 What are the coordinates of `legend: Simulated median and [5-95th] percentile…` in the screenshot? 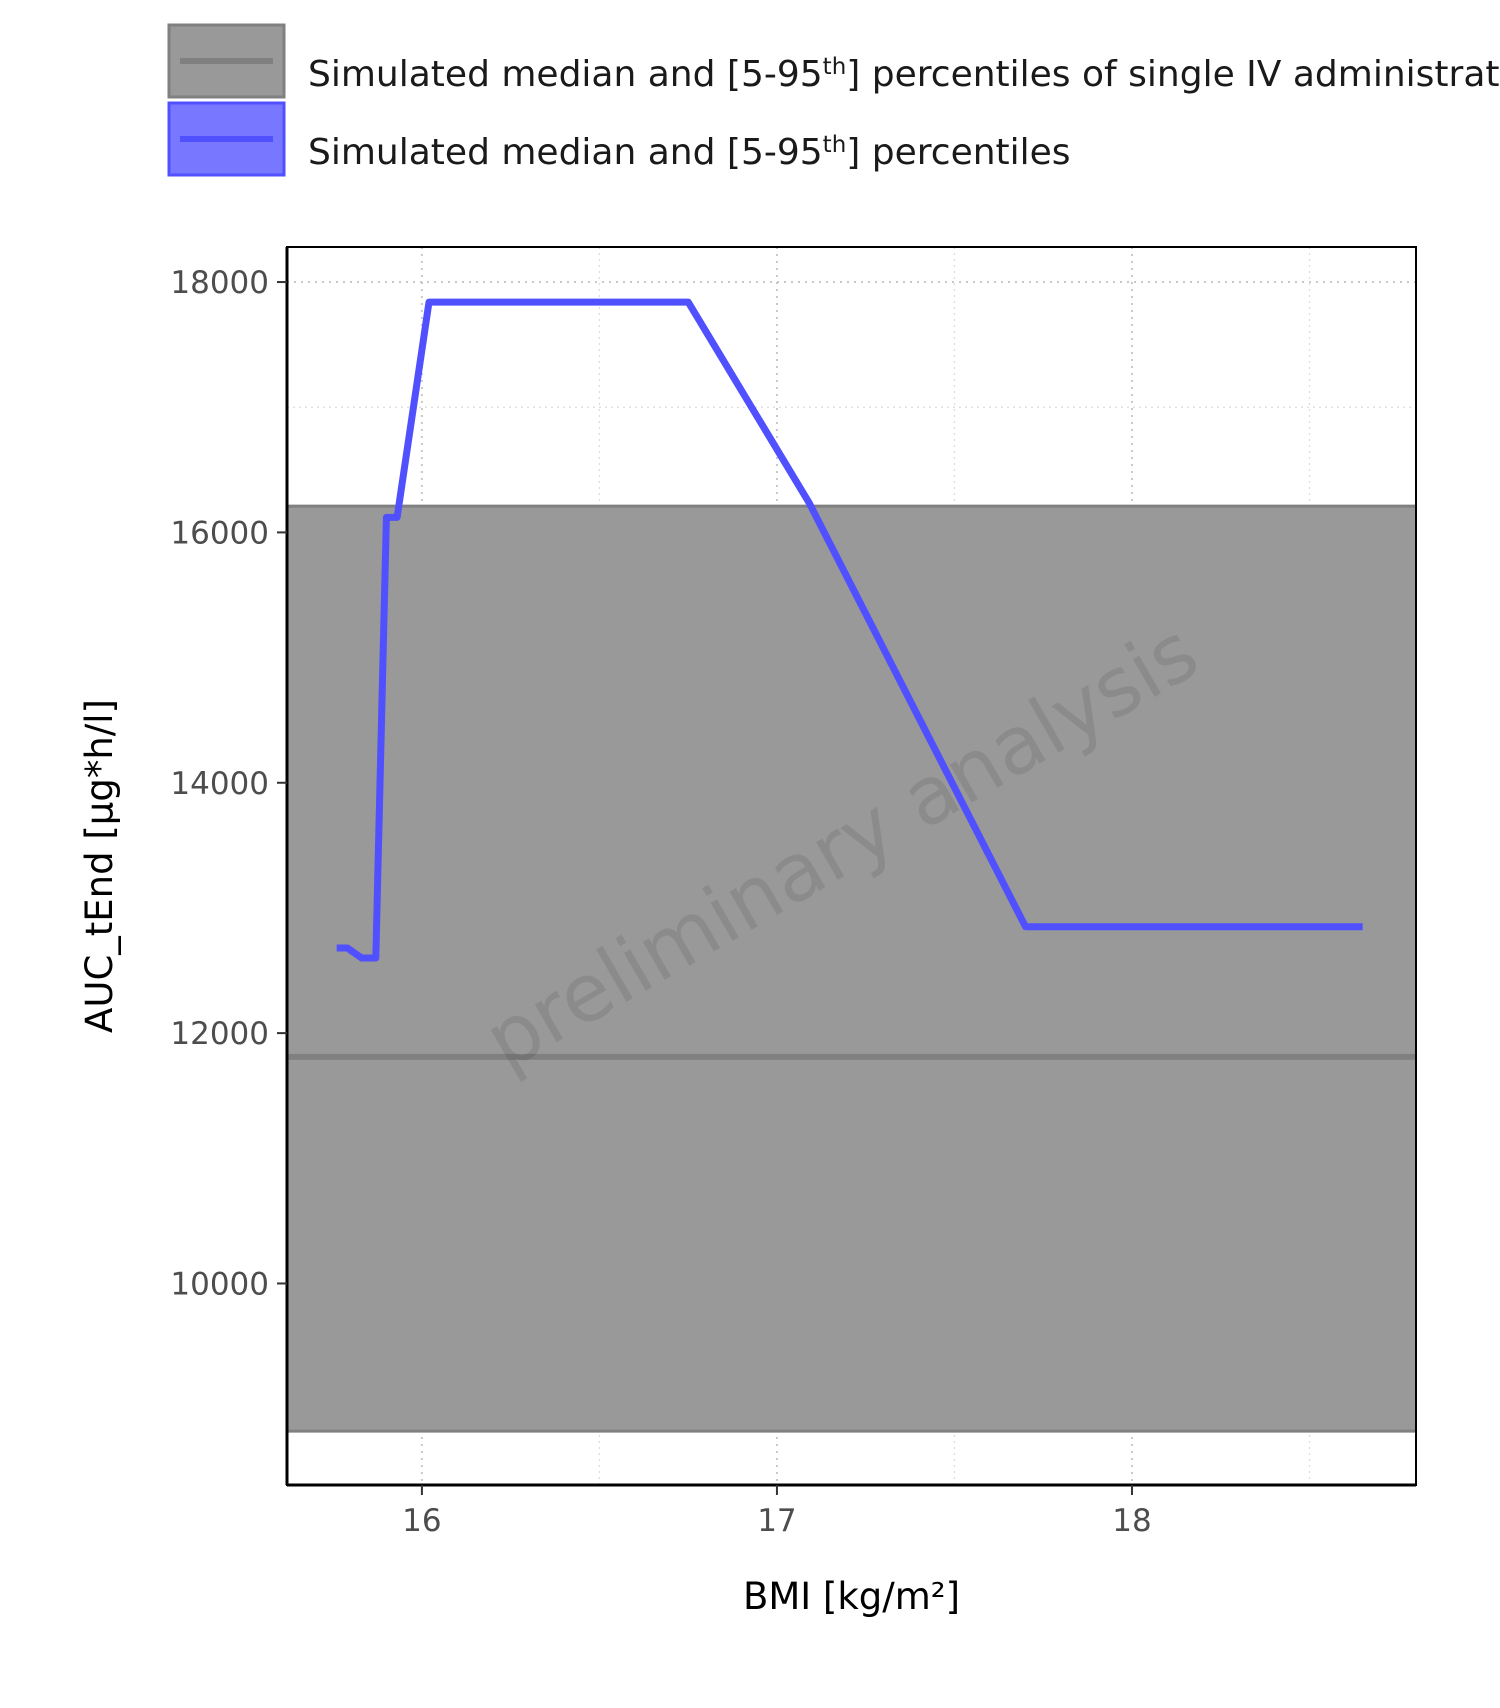 It's located at (833, 100).